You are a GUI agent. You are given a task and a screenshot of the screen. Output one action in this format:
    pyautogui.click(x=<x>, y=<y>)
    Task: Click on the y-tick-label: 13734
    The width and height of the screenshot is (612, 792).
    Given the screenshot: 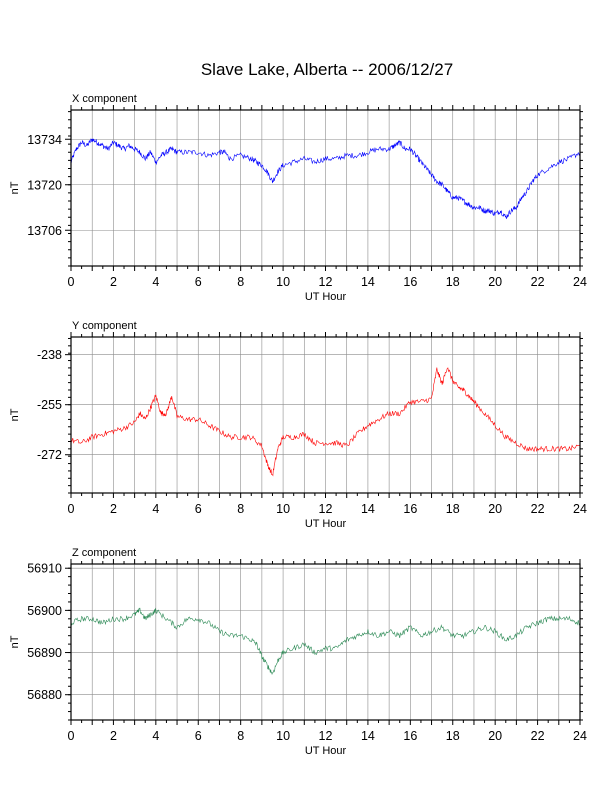 What is the action you would take?
    pyautogui.click(x=44, y=140)
    